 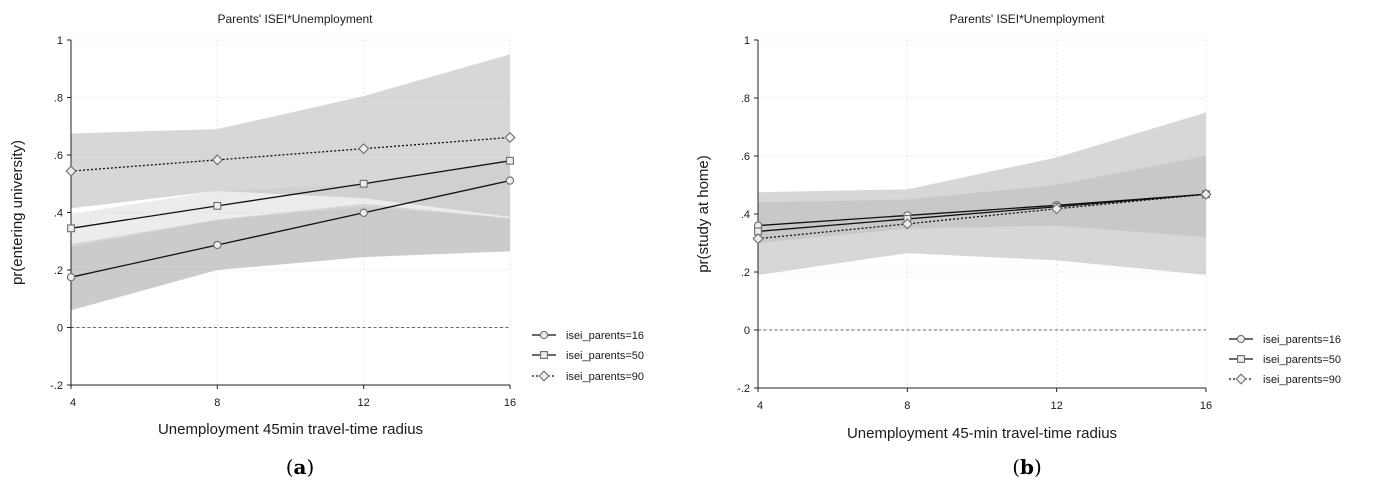 I want to click on y-axis-label: pr(entering university), so click(x=17, y=212).